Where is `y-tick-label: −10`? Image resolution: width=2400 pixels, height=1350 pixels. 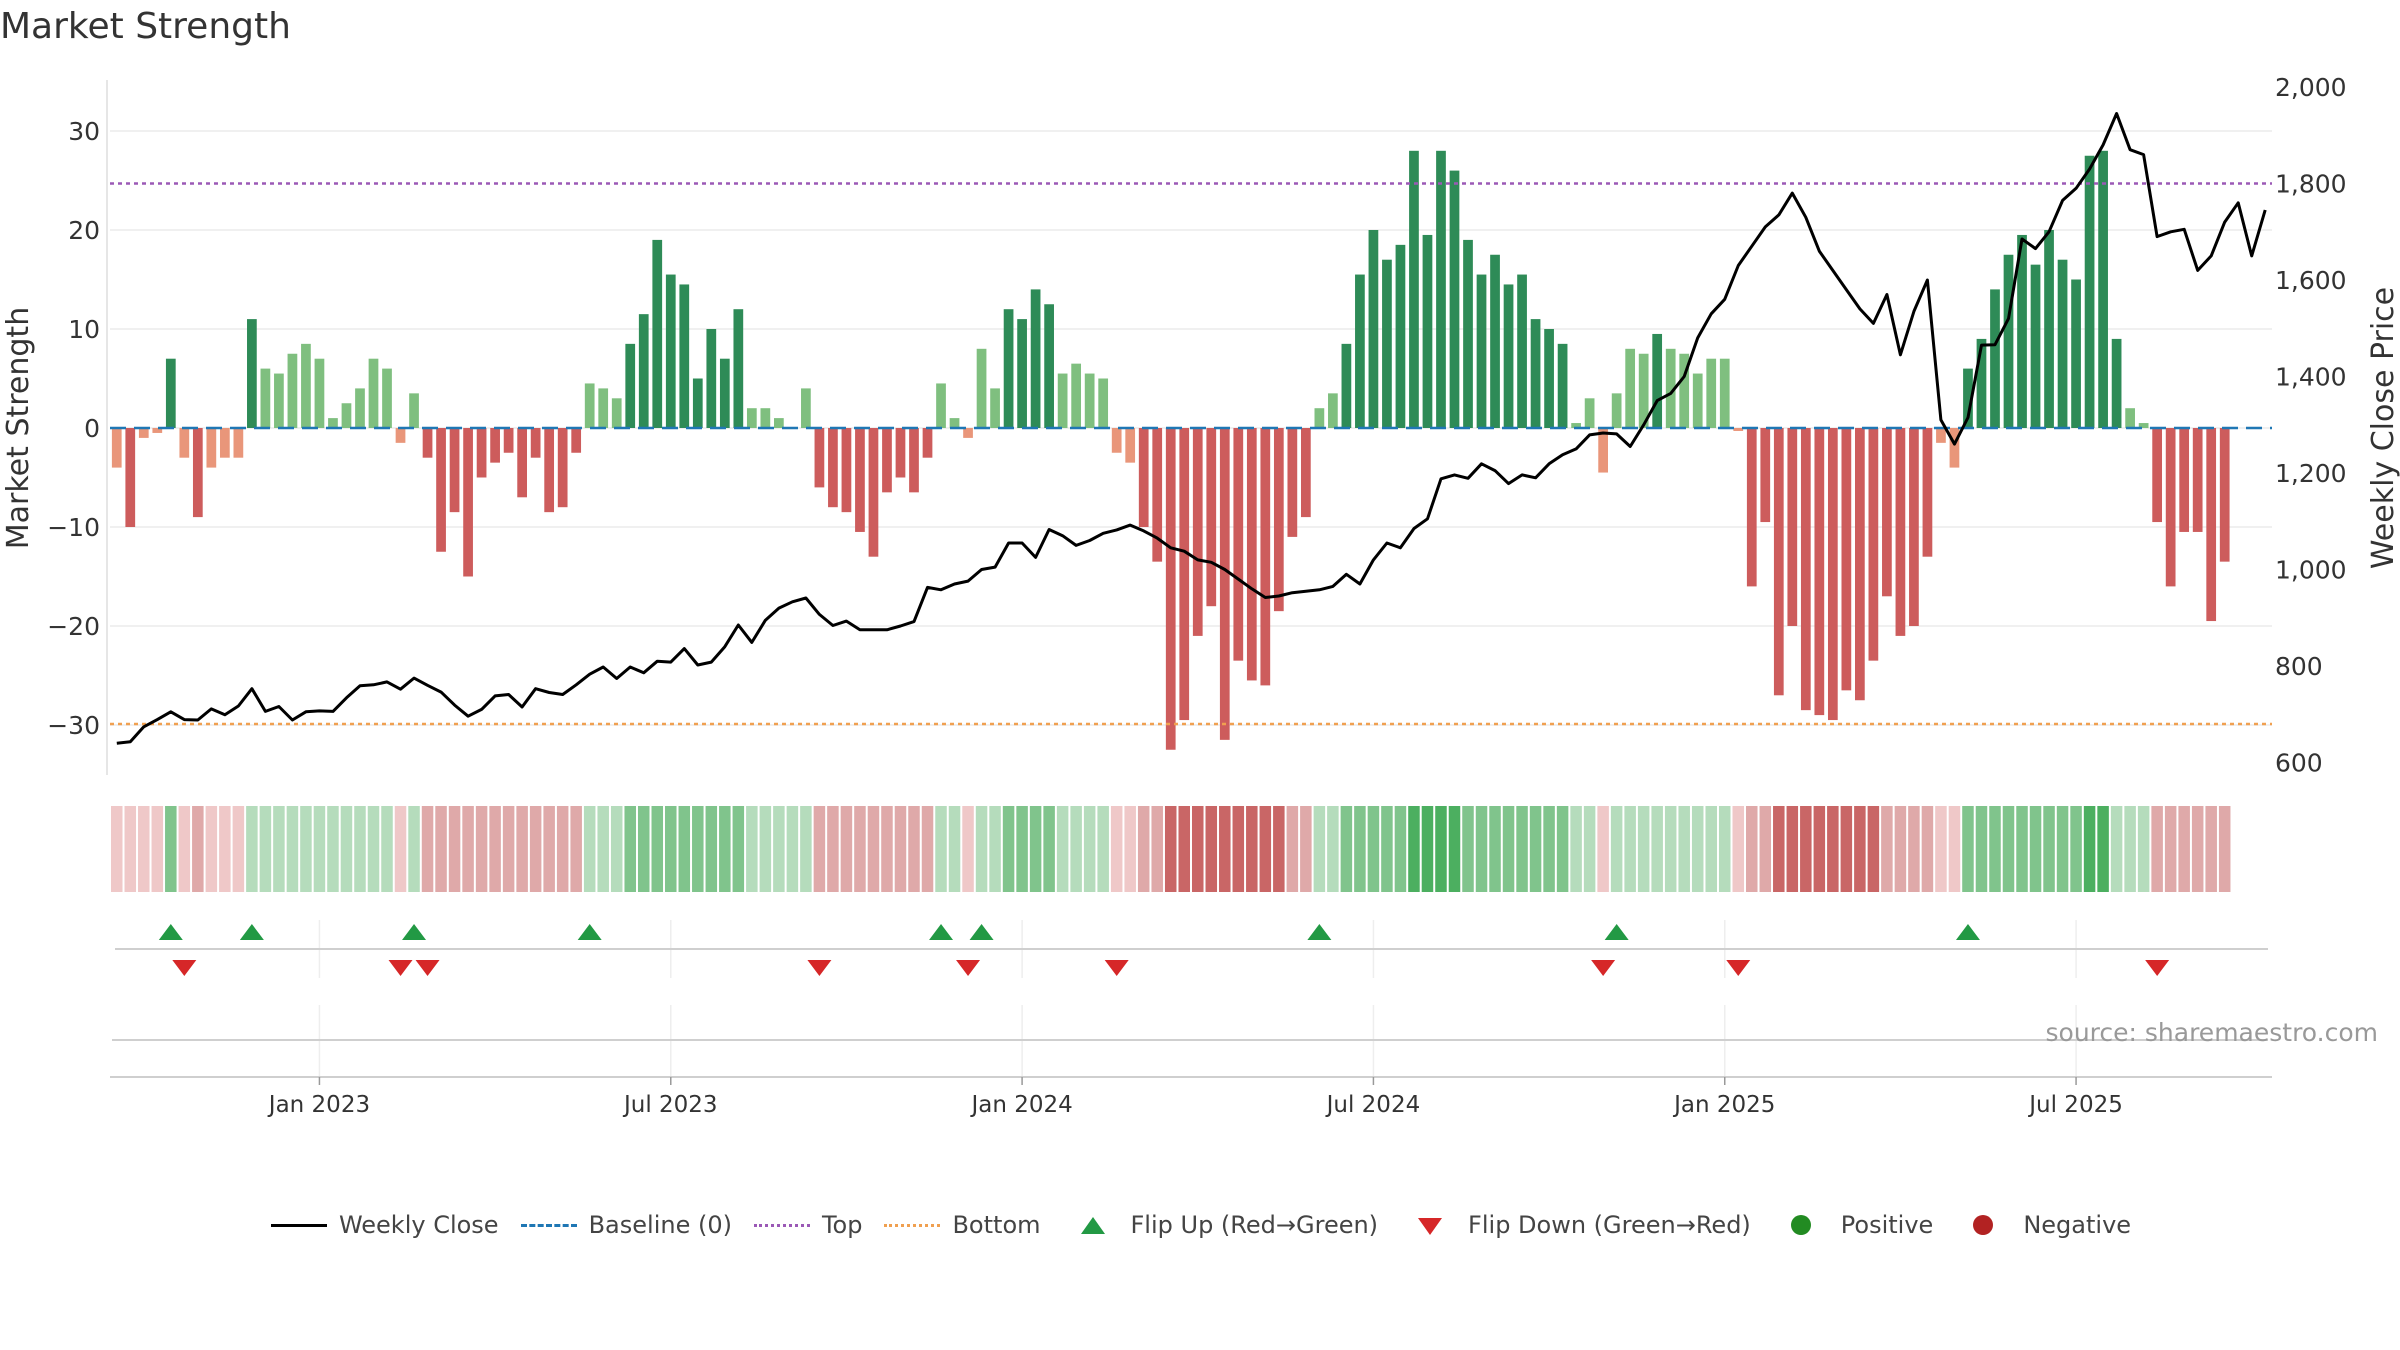 y-tick-label: −10 is located at coordinates (73, 527).